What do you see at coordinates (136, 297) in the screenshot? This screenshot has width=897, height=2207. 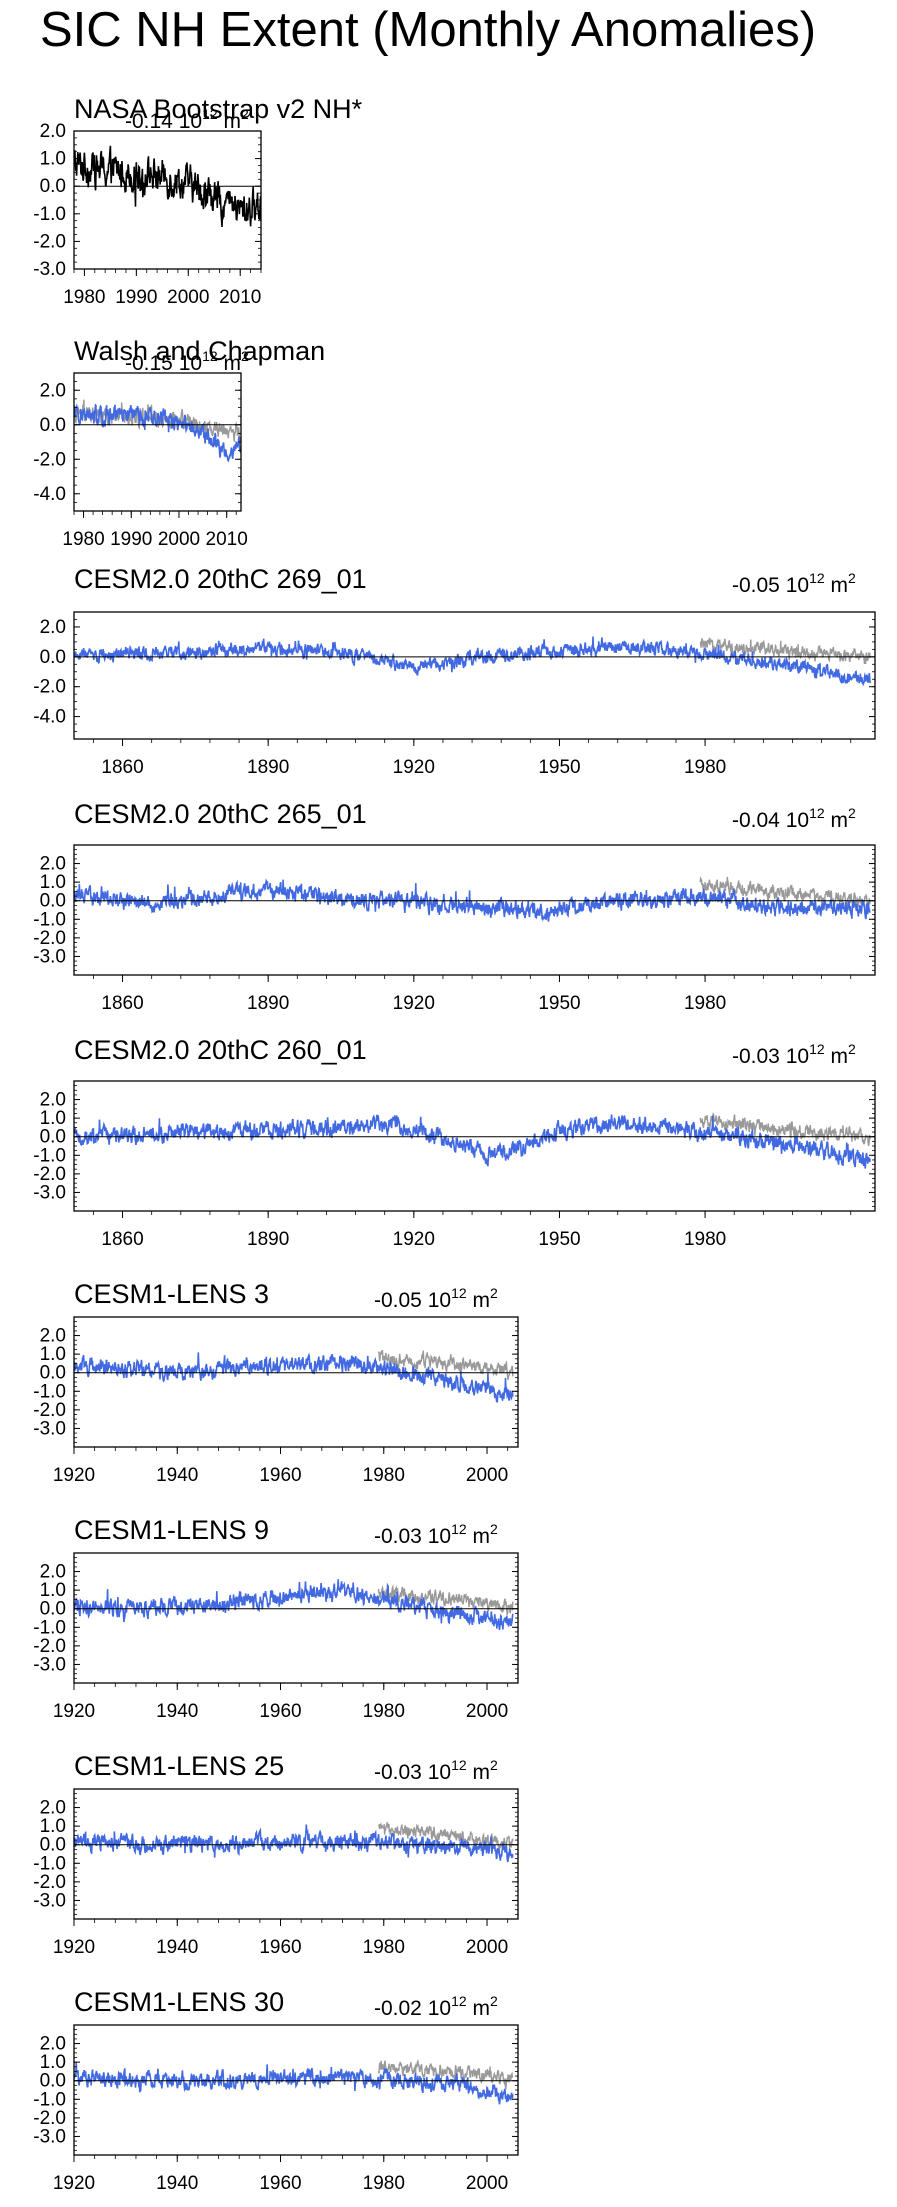 I see `x-tick-label: 1990` at bounding box center [136, 297].